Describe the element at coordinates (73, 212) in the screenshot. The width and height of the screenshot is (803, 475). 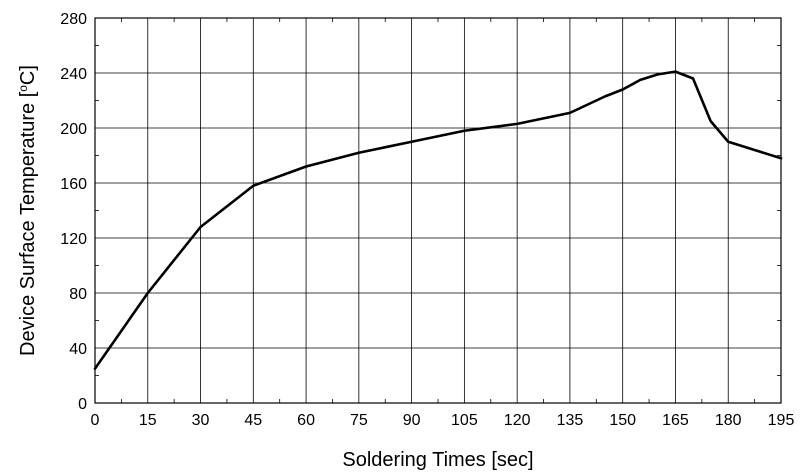
I see `y-tick-labels: 0 40 80 120 160 200 240 280` at that location.